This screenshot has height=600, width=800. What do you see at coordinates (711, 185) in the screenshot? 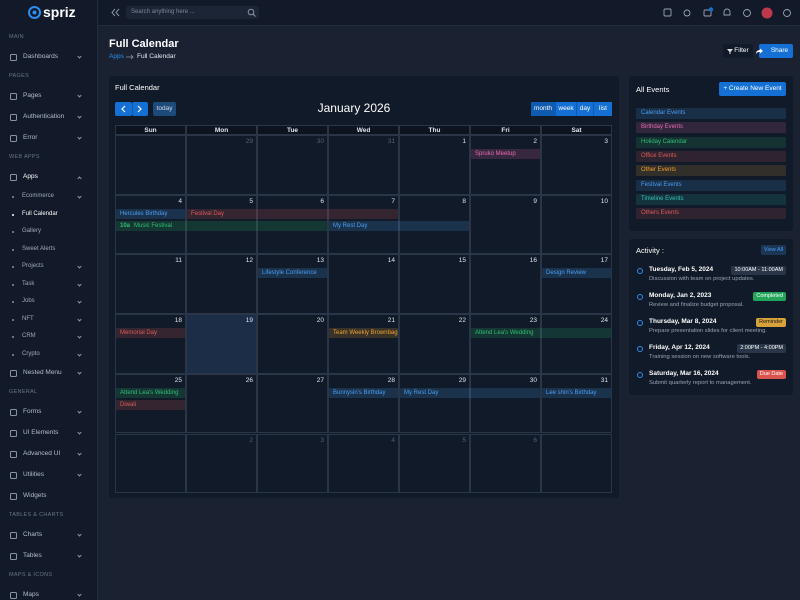
I see `event-category: Festival Events` at bounding box center [711, 185].